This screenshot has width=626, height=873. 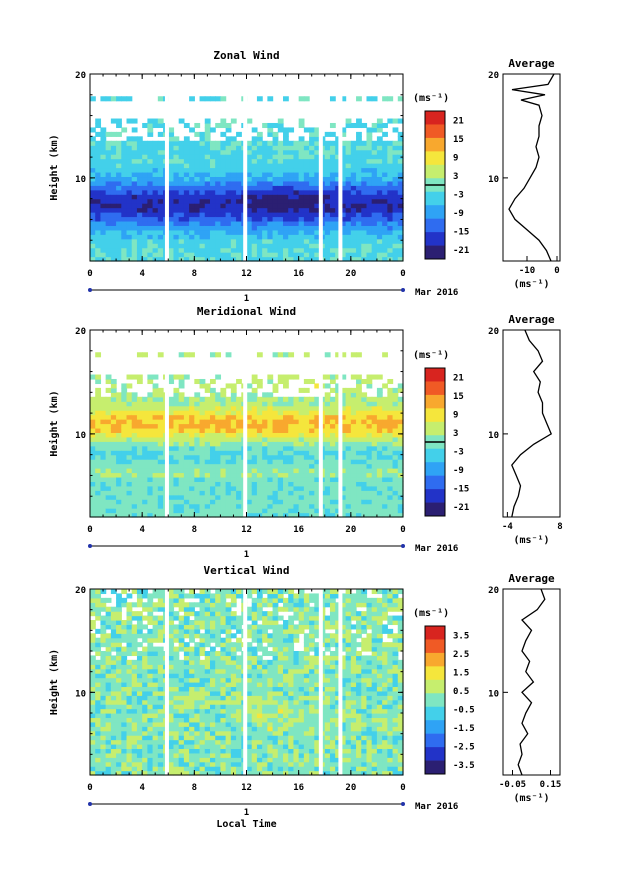 What do you see at coordinates (89, 530) in the screenshot?
I see `x-tick-label: 0` at bounding box center [89, 530].